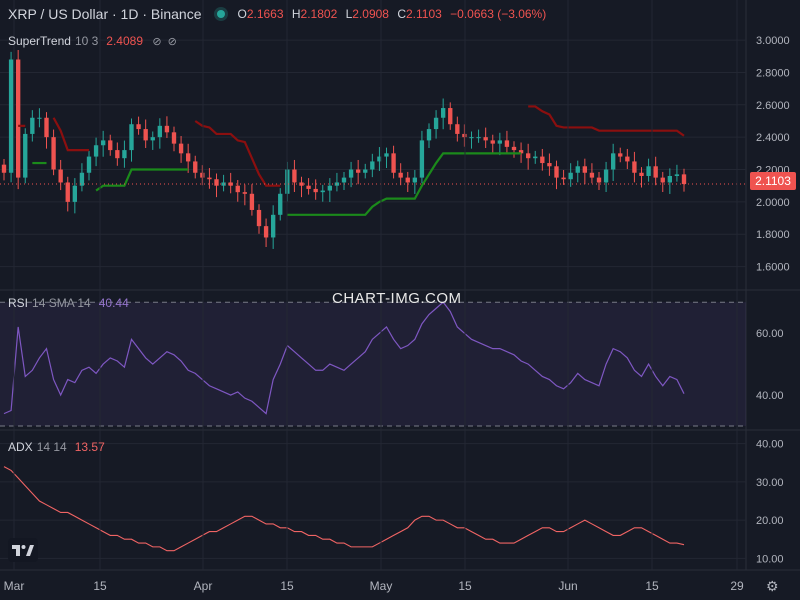  I want to click on adx-params: 14 14, so click(51, 447).